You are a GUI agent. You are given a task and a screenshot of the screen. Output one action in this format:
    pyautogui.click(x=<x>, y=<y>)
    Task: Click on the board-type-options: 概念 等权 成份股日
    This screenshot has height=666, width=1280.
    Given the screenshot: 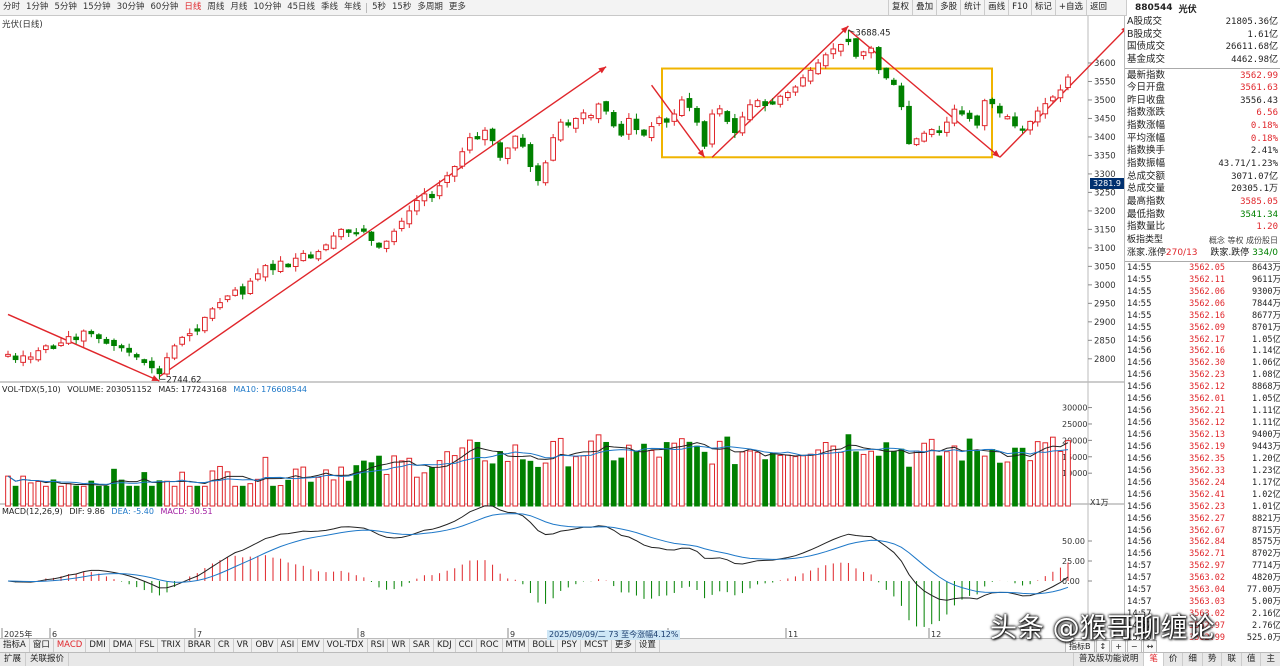 What is the action you would take?
    pyautogui.click(x=1243, y=240)
    